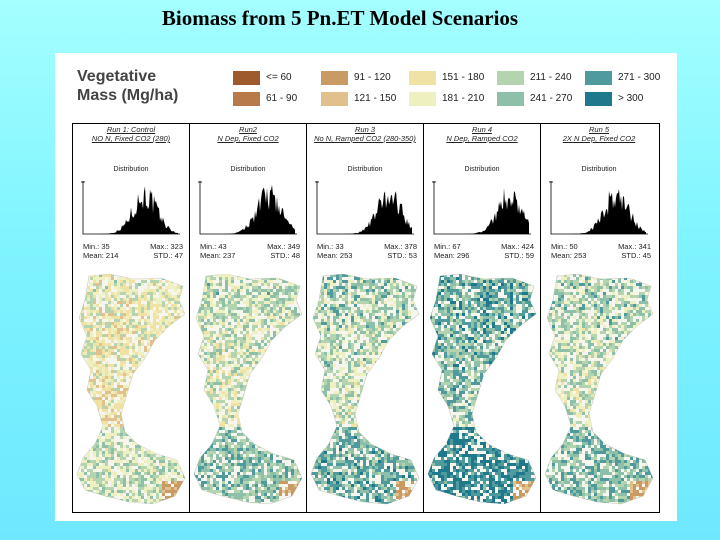 The height and width of the screenshot is (540, 720). What do you see at coordinates (218, 255) in the screenshot?
I see `stat-mean: Mean: 237` at bounding box center [218, 255].